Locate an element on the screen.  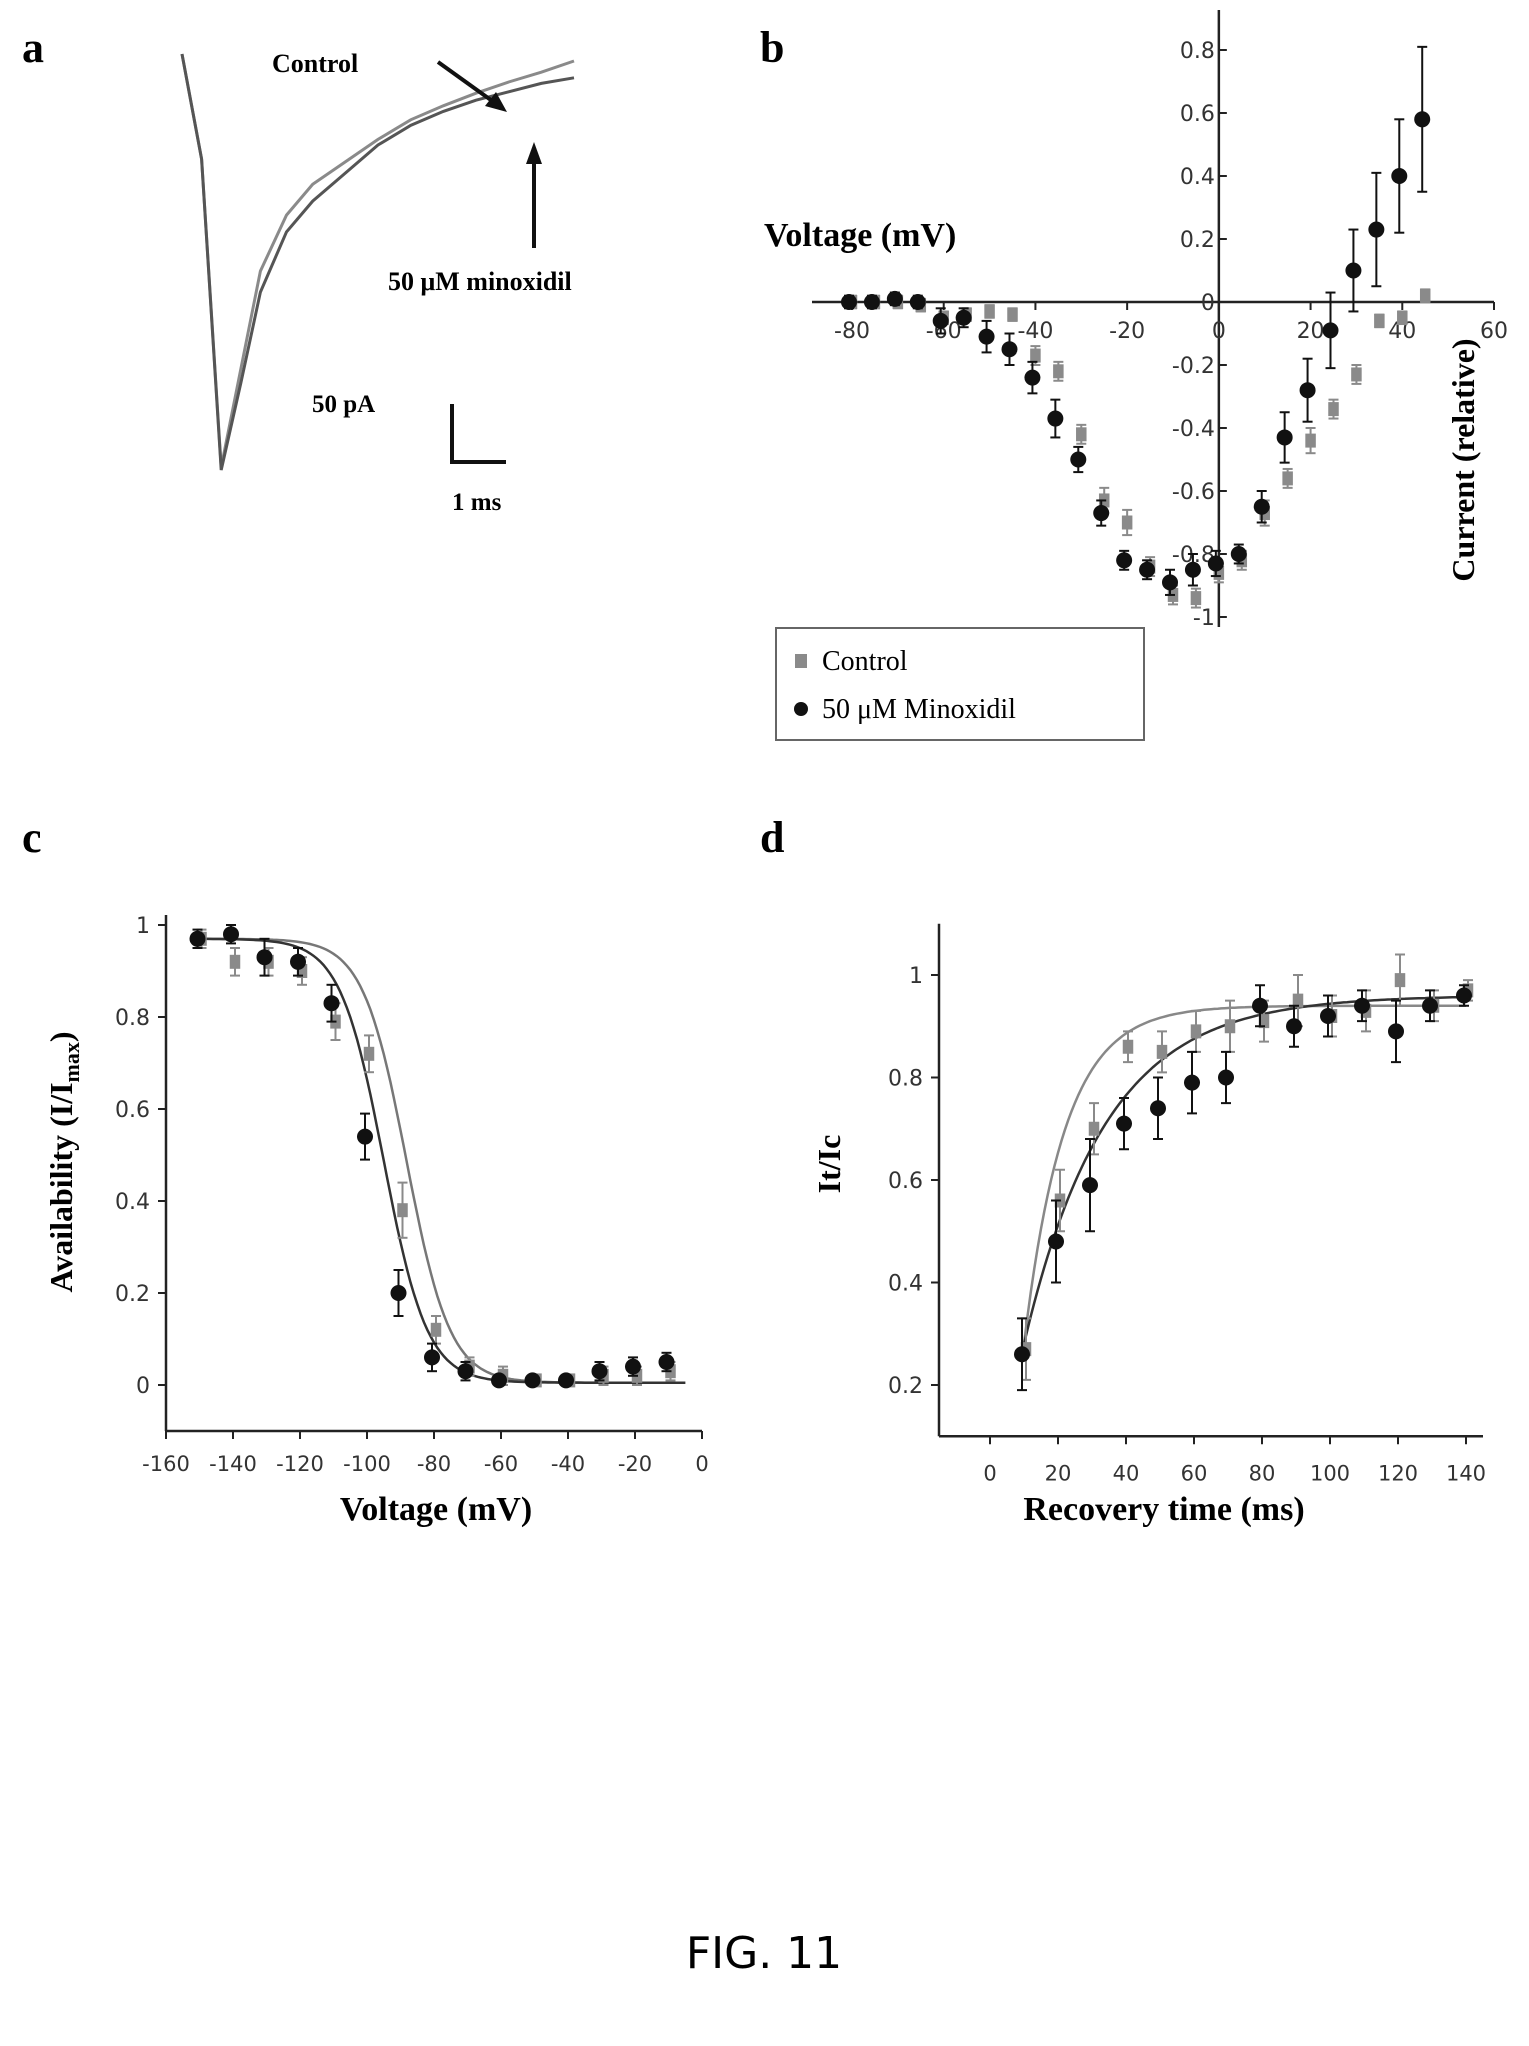
panel-b-x-tick-label: 60 is located at coordinates (1494, 331).